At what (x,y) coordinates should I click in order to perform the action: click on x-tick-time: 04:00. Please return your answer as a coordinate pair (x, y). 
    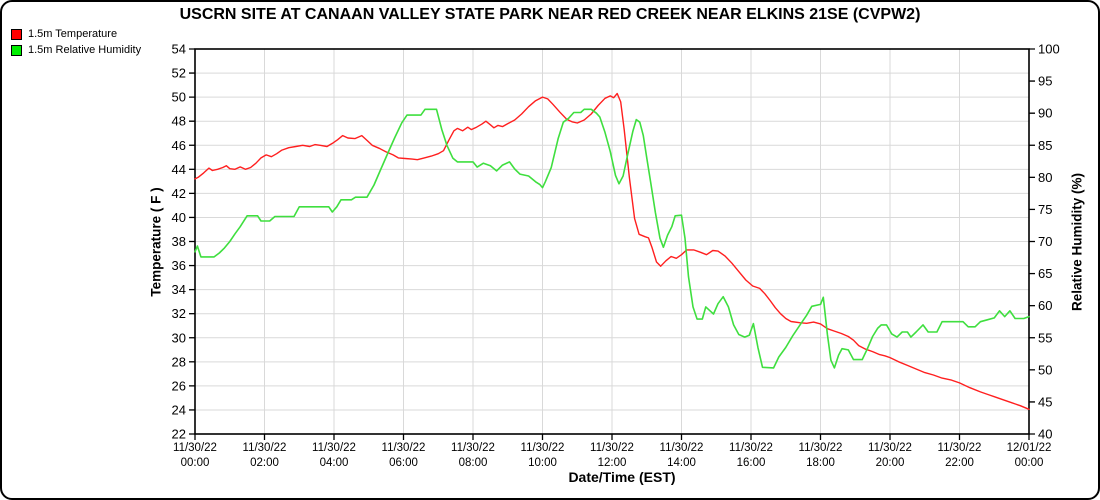
    Looking at the image, I should click on (334, 463).